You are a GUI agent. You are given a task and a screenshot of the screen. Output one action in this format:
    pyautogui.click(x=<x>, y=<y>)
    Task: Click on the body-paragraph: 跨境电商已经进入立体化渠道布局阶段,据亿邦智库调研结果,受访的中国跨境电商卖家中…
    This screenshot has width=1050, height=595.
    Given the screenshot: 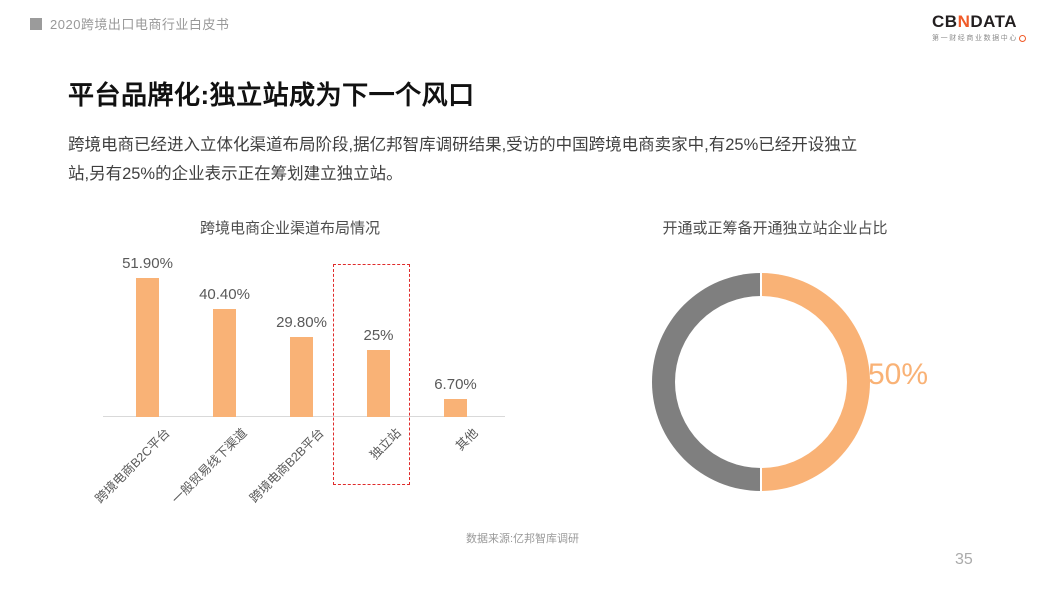 What is the action you would take?
    pyautogui.click(x=543, y=160)
    